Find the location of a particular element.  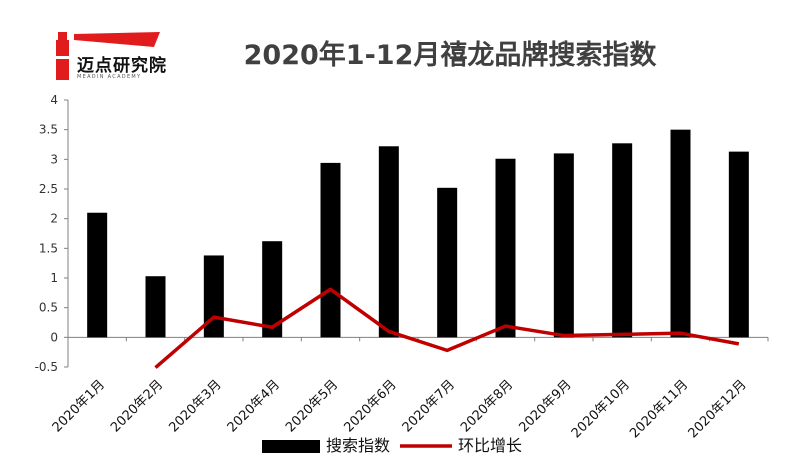

y-tick-label: 0 is located at coordinates (54, 337).